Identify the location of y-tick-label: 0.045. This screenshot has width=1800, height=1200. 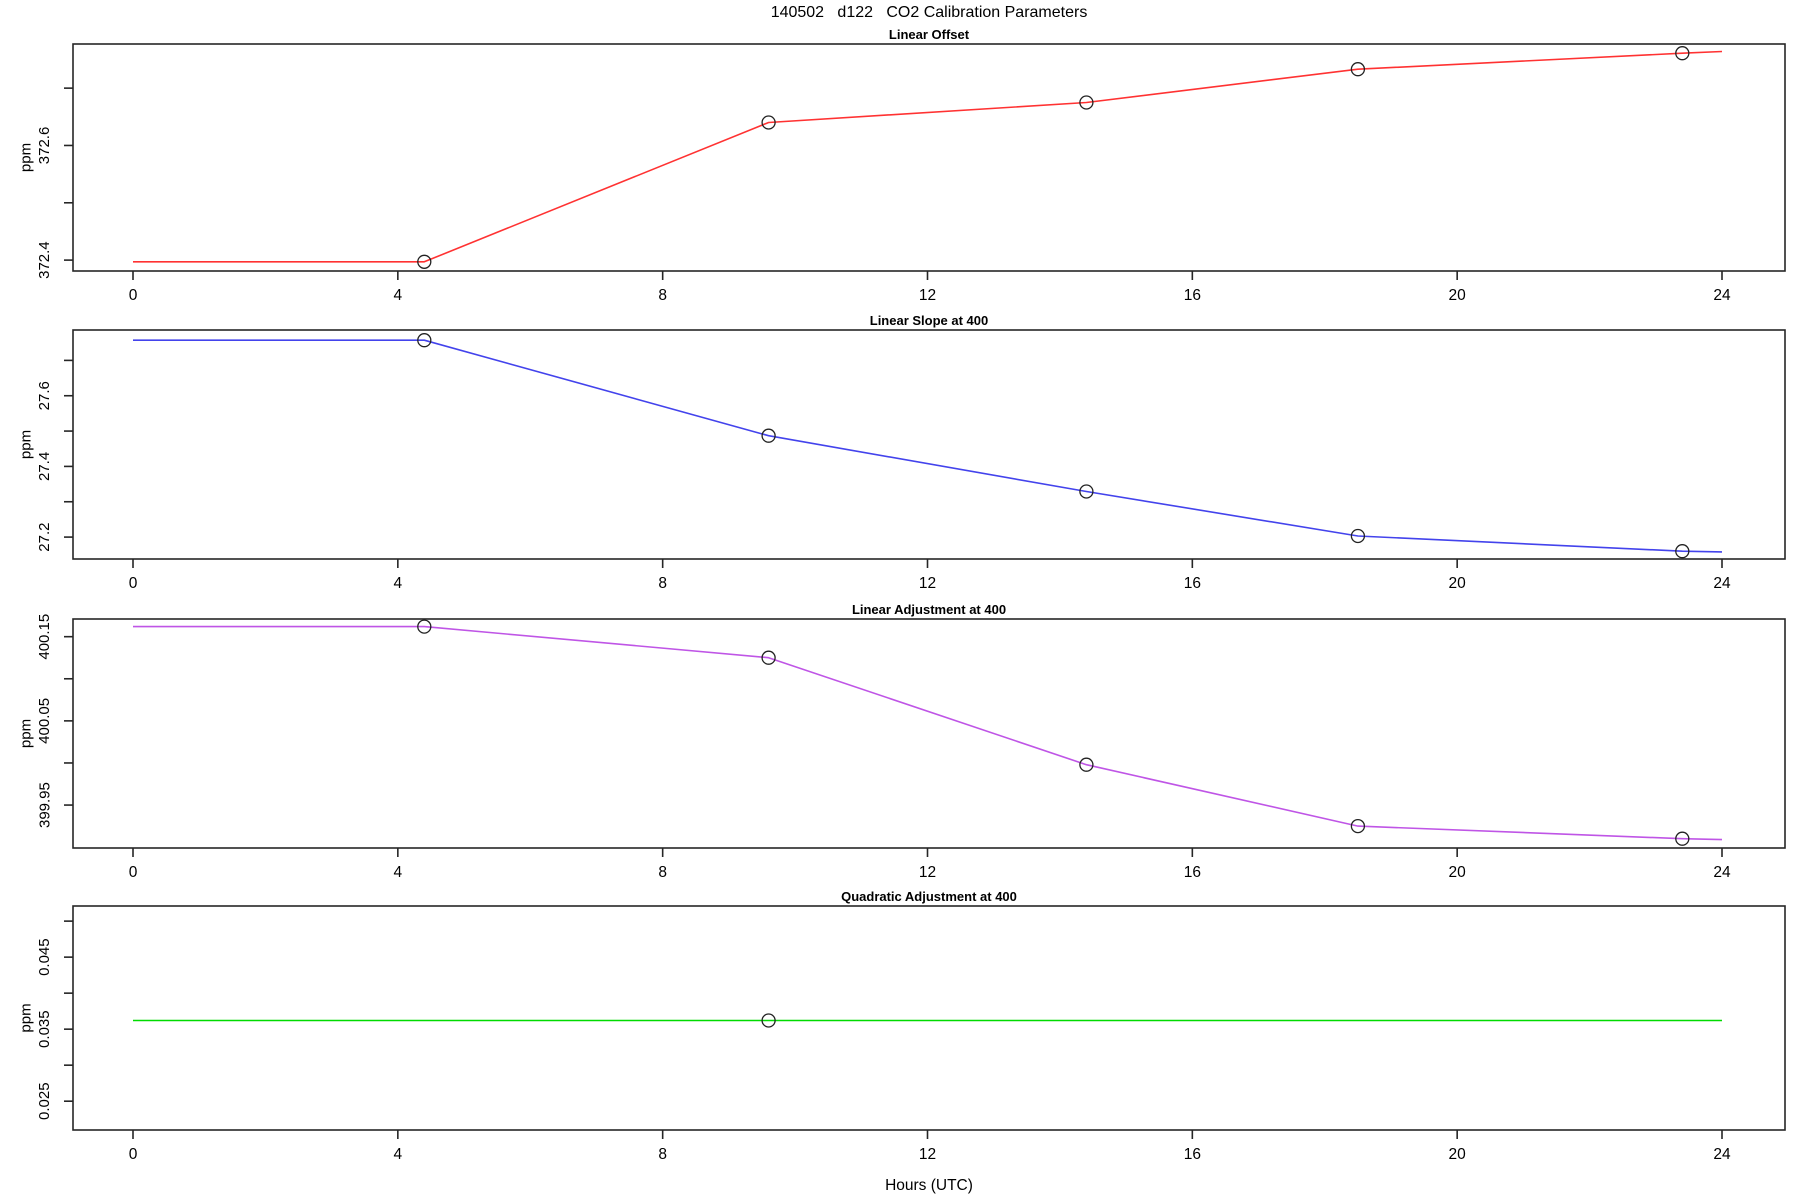
(44, 957).